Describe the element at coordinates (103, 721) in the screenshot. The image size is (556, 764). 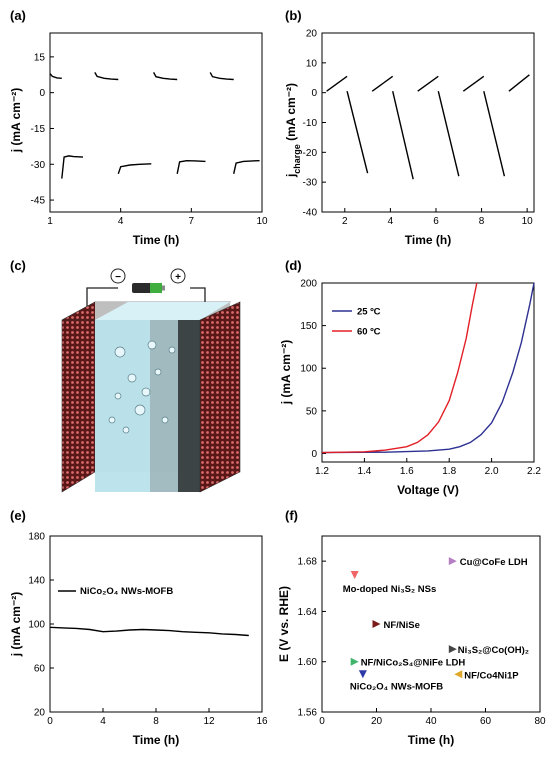
I see `panel-e-xtick-label: 4` at that location.